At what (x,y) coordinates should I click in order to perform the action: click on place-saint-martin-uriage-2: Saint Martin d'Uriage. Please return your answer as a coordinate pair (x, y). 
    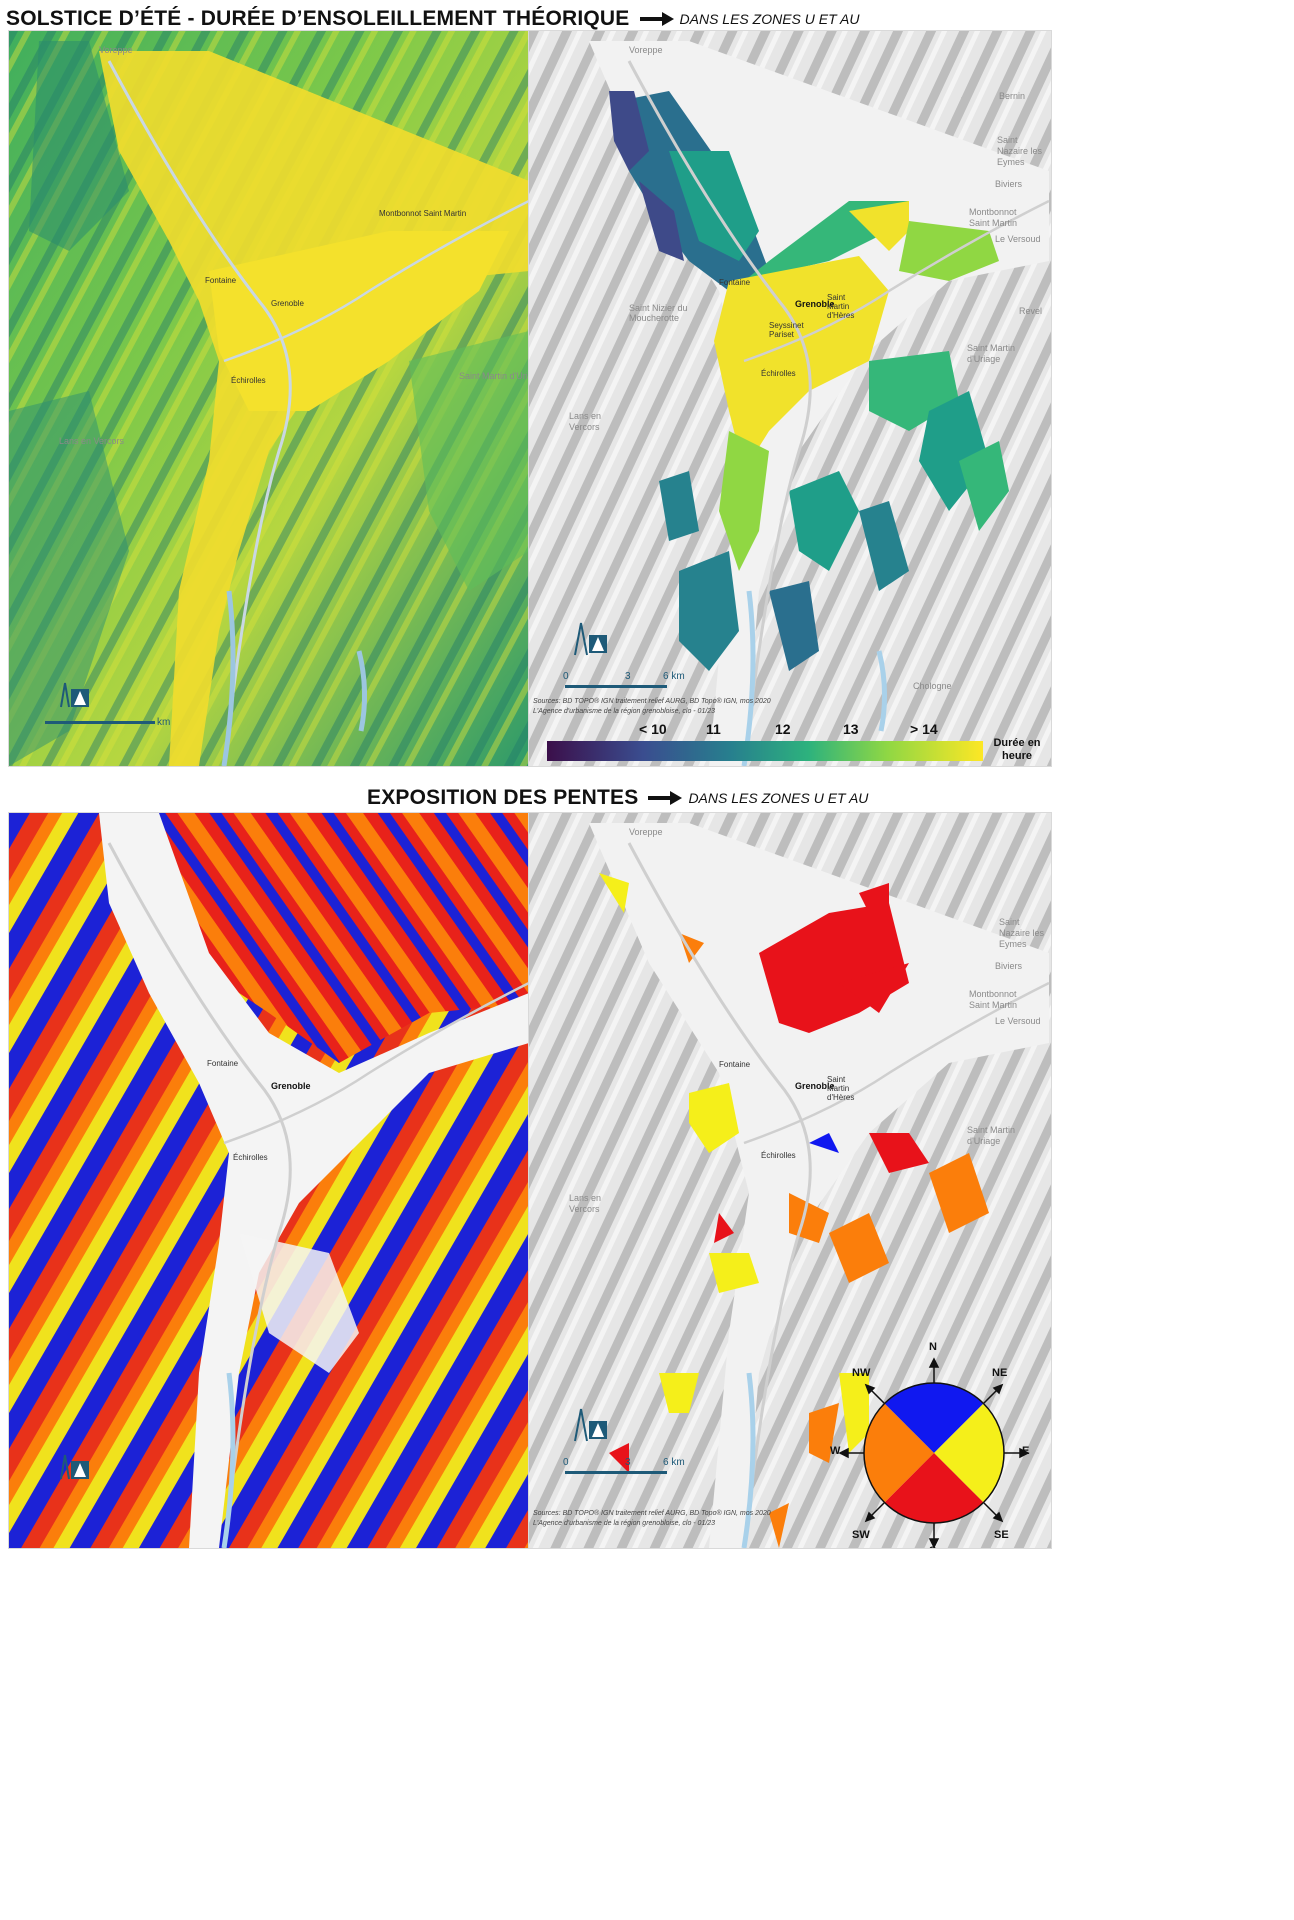
    Looking at the image, I should click on (991, 353).